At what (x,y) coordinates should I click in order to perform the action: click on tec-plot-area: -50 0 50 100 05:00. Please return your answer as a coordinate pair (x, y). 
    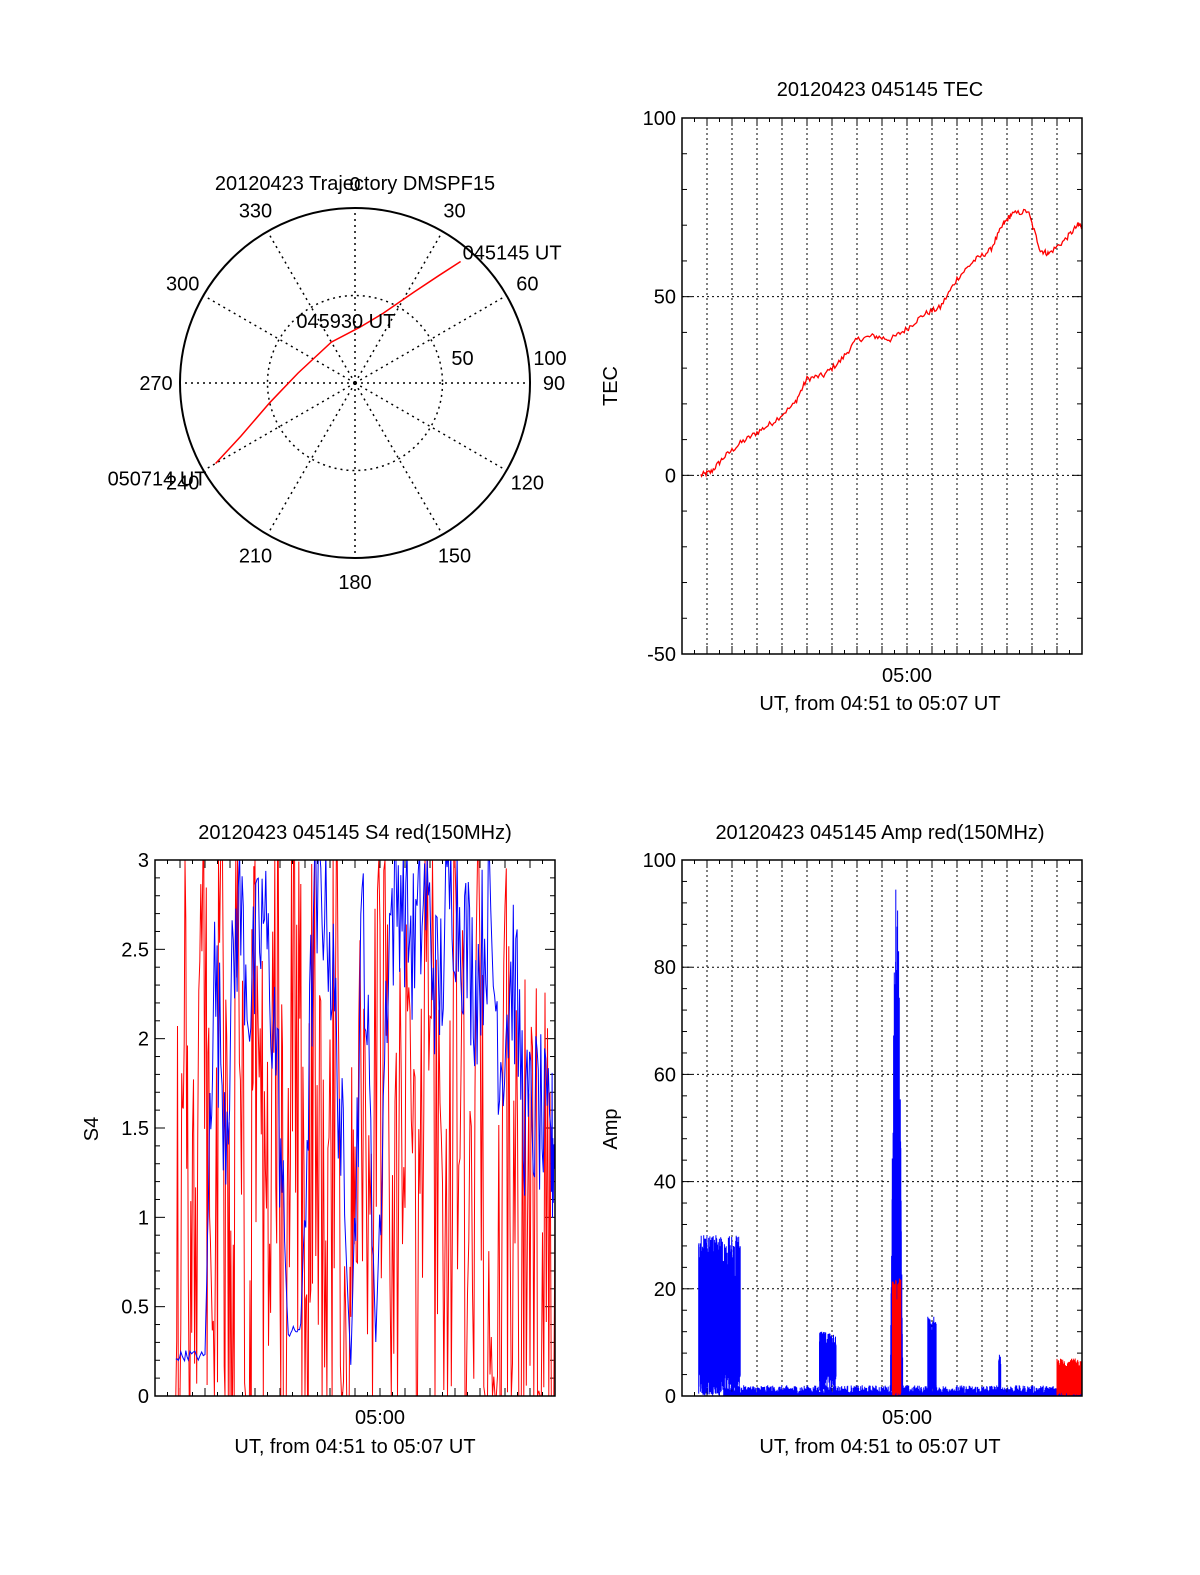
    Looking at the image, I should click on (863, 397).